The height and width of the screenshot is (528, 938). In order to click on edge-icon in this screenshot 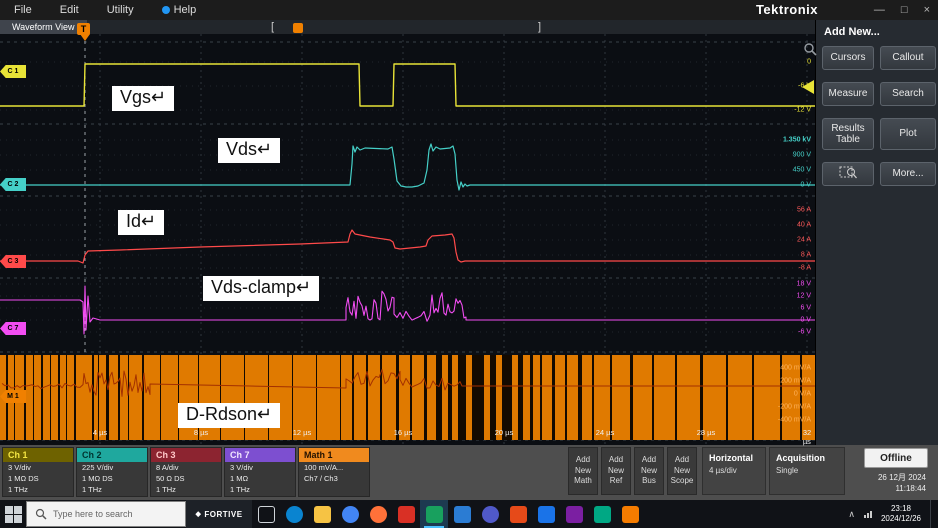, I will do `click(294, 514)`.